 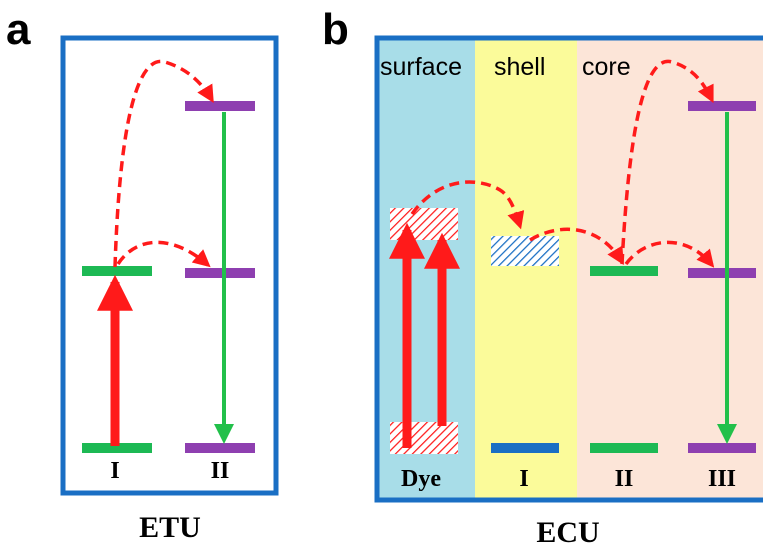 I want to click on transfer-arrow-b-core-top, so click(x=667, y=162).